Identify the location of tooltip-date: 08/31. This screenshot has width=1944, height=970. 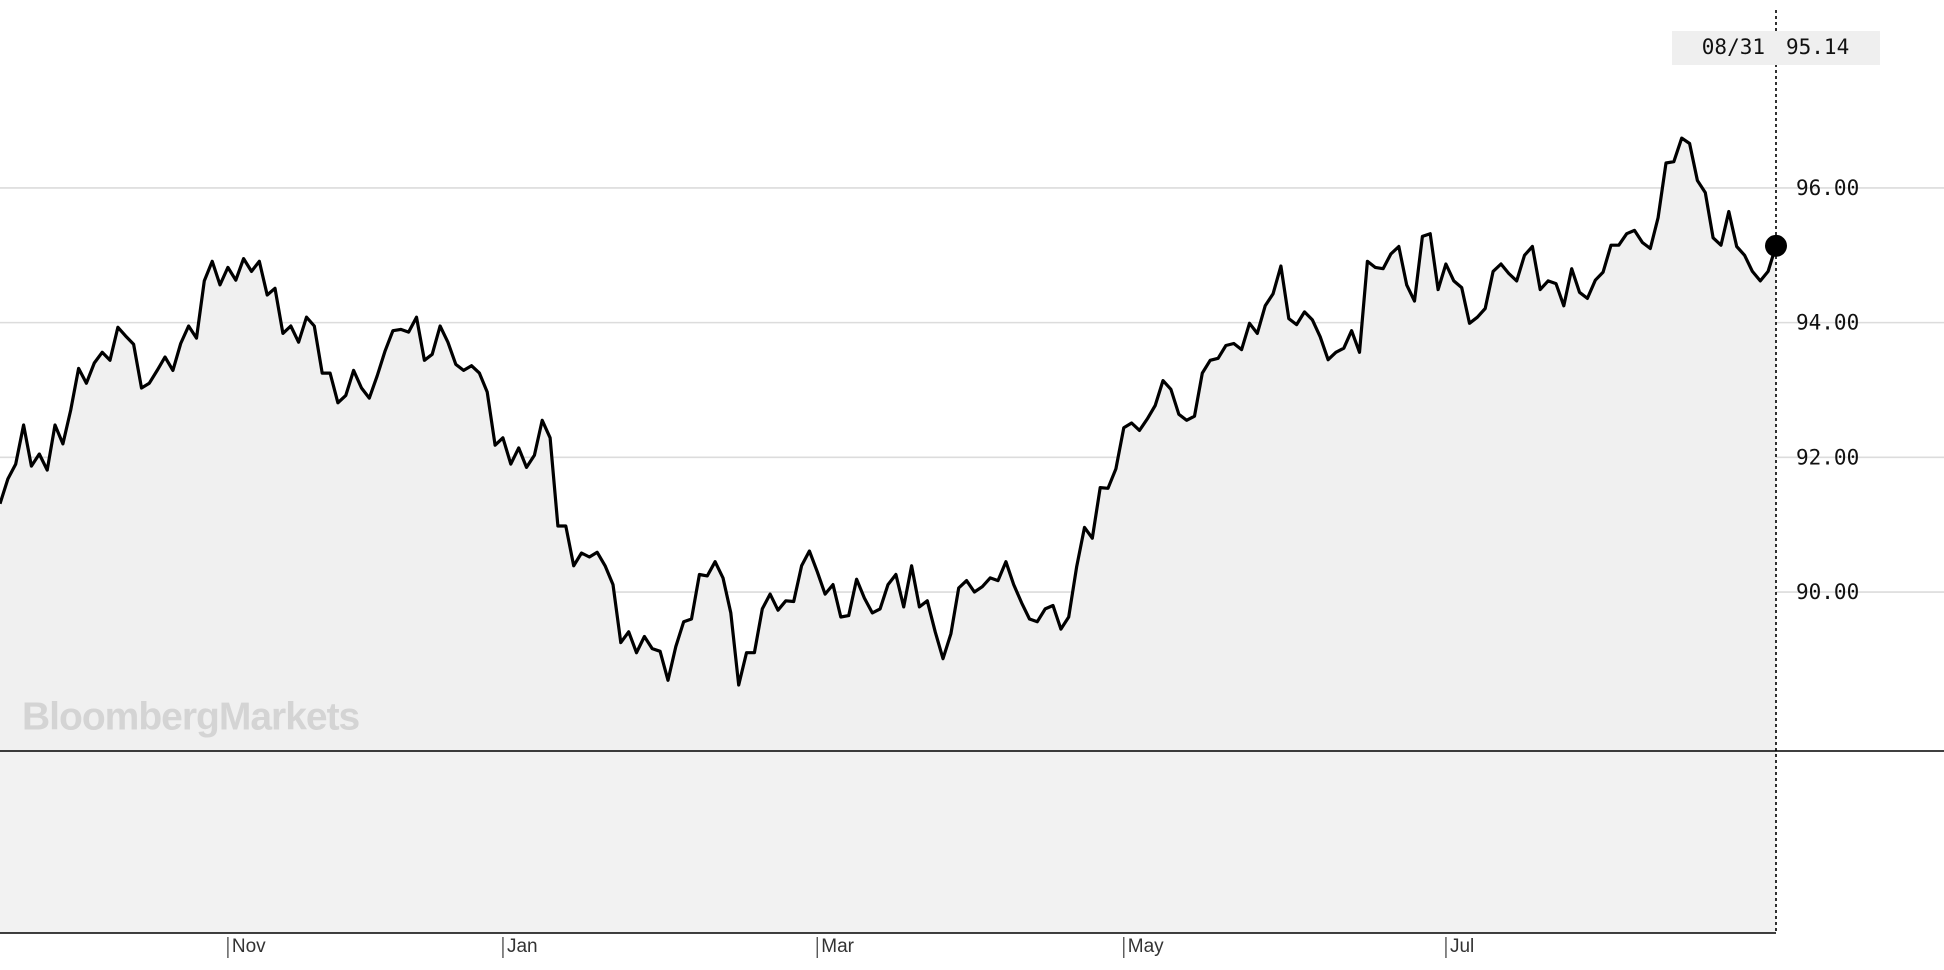
(1733, 47).